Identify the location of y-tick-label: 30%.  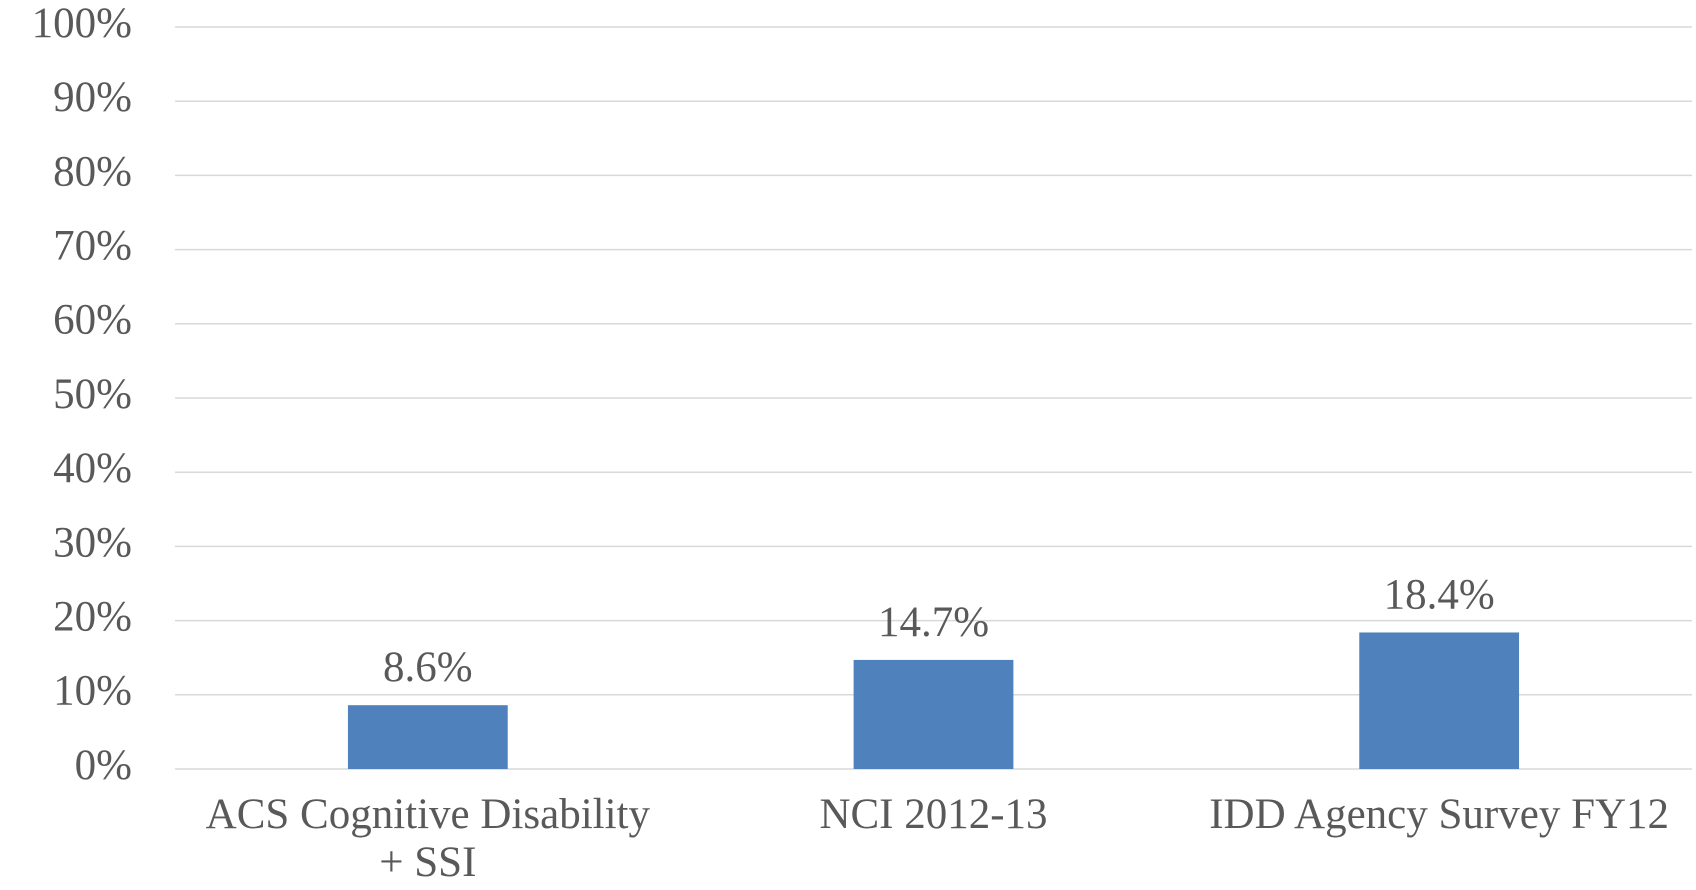
(92, 542).